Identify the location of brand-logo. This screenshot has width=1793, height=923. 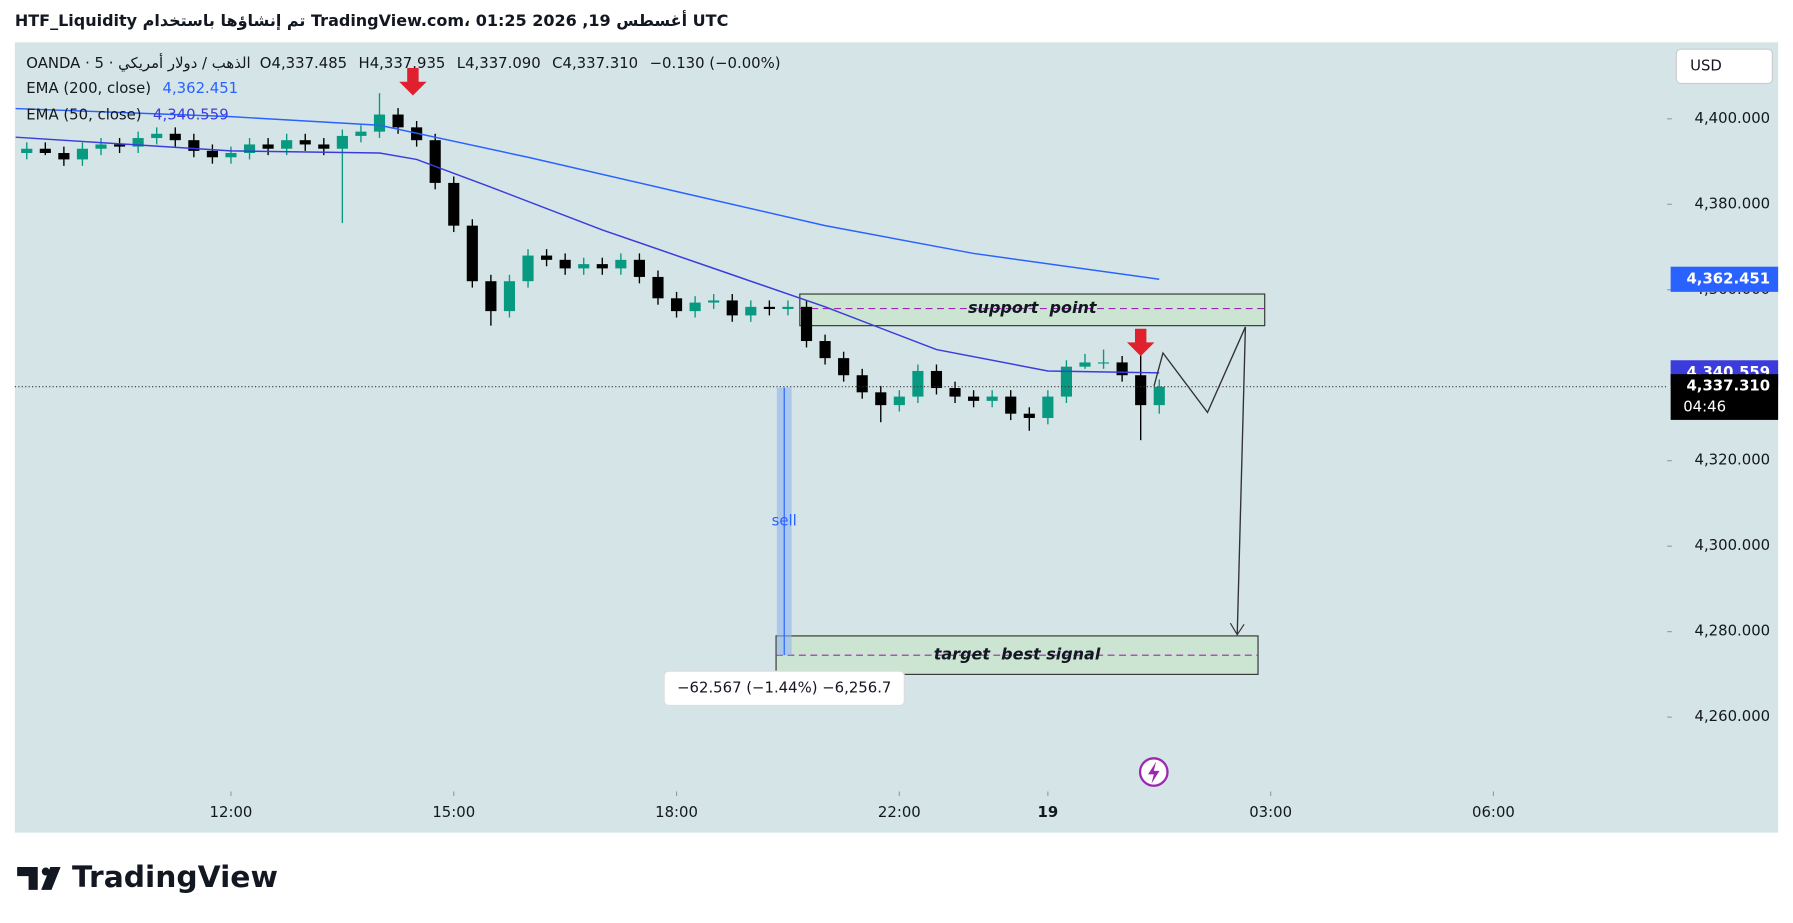
(39, 878).